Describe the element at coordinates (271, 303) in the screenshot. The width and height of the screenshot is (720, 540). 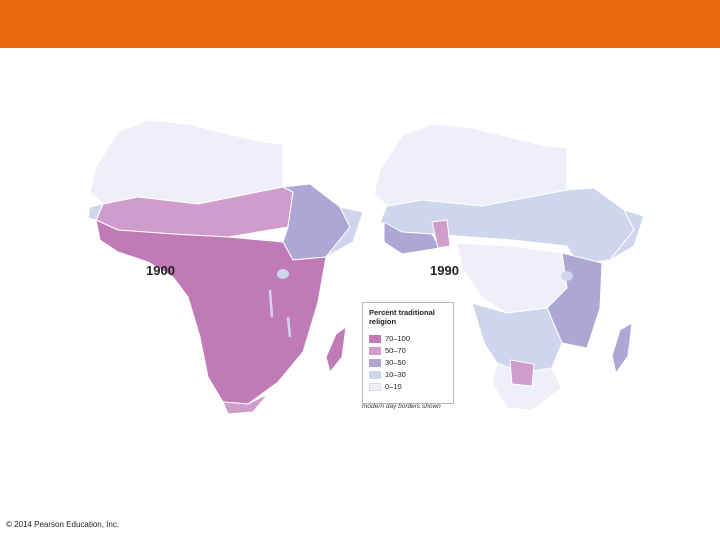
I see `lake-tanganyika-1900` at that location.